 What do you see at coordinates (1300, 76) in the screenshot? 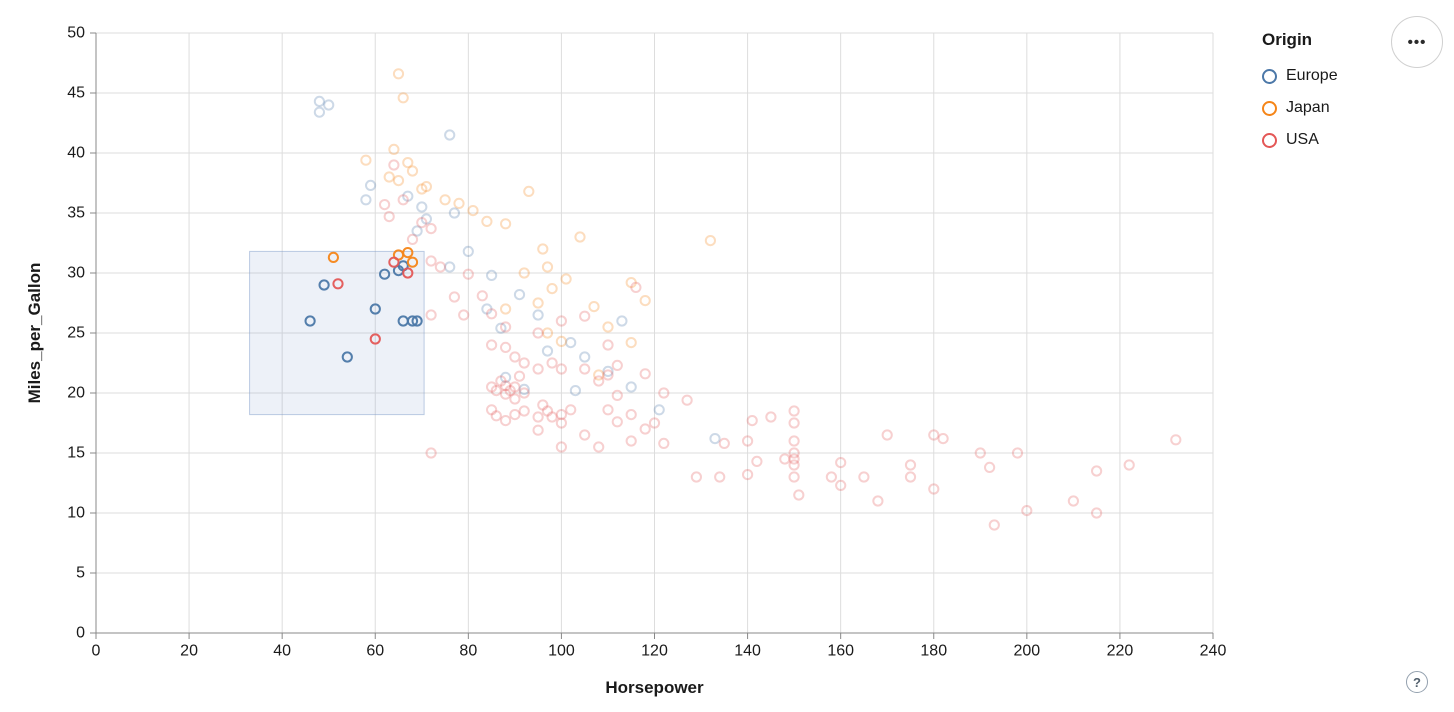
I see `legend-item-europe: Europe` at bounding box center [1300, 76].